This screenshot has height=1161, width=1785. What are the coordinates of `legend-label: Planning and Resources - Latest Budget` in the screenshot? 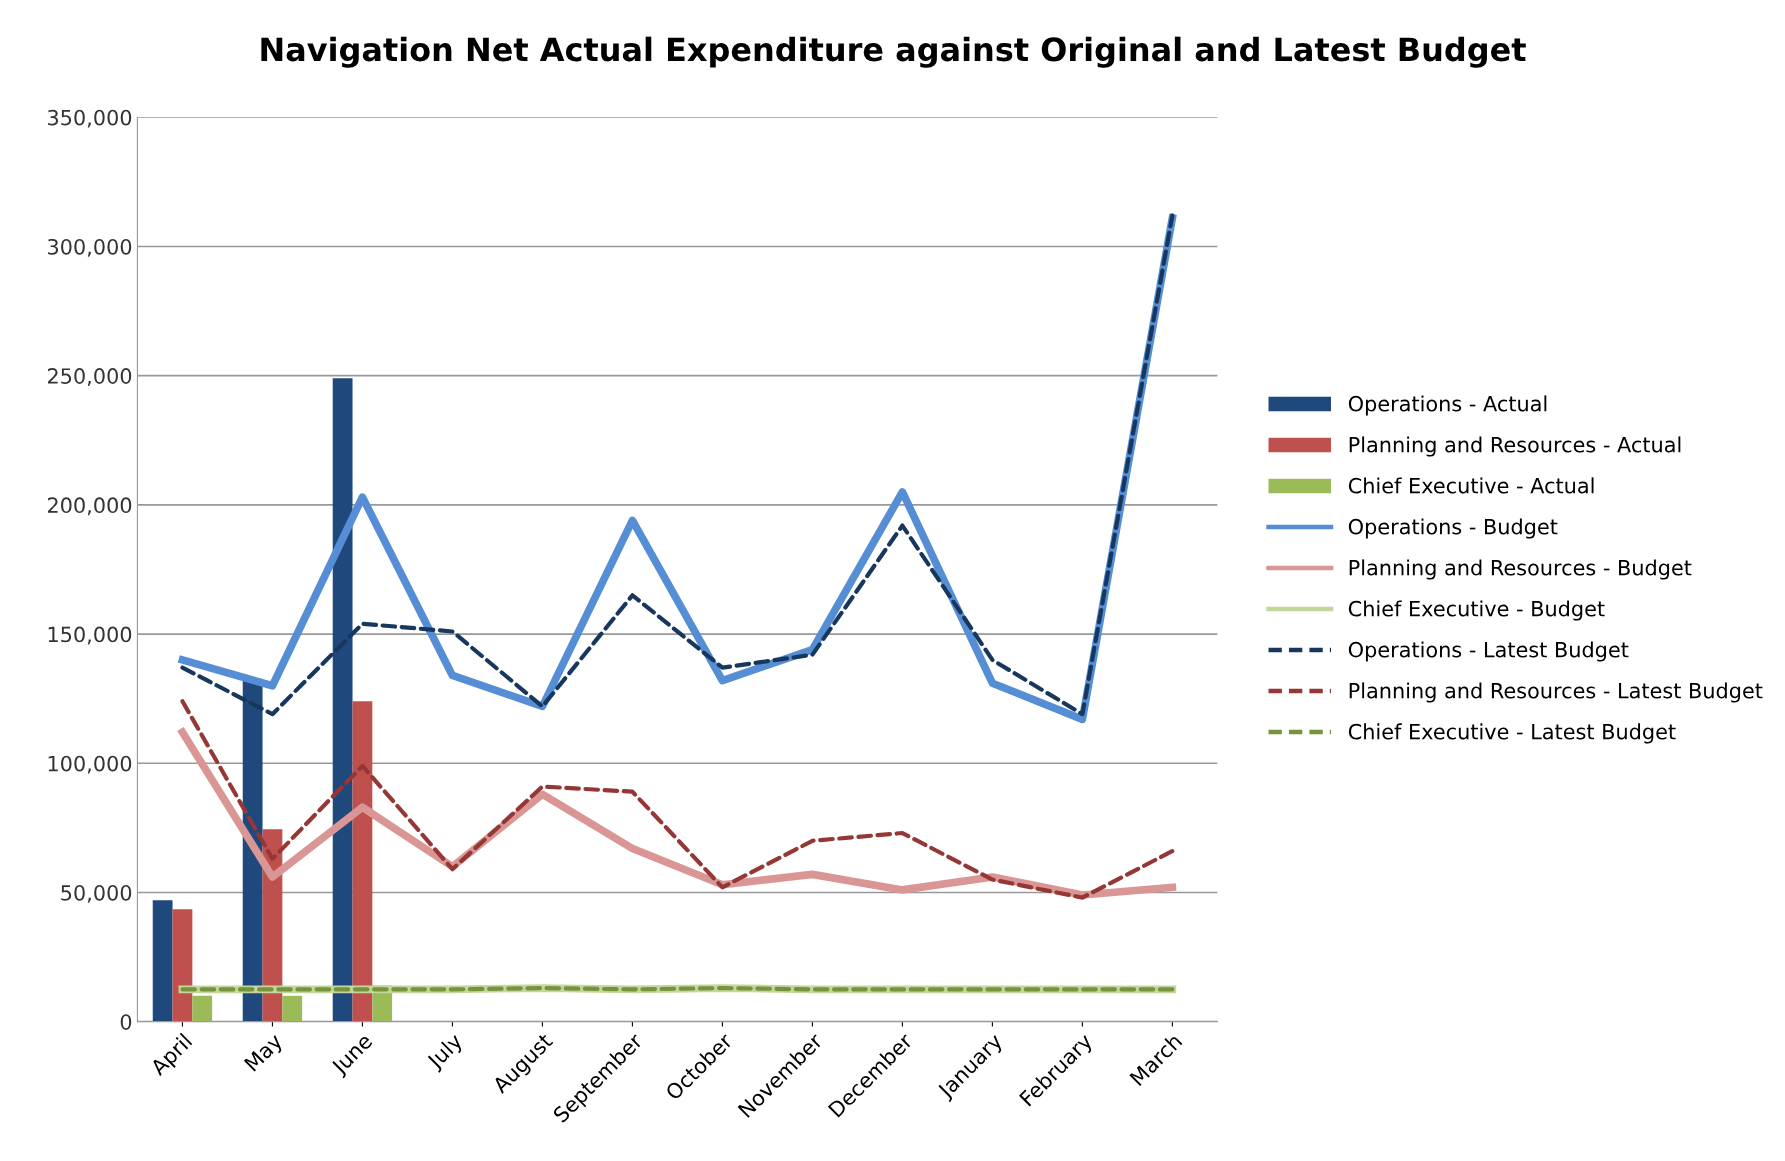 It's located at (1556, 692).